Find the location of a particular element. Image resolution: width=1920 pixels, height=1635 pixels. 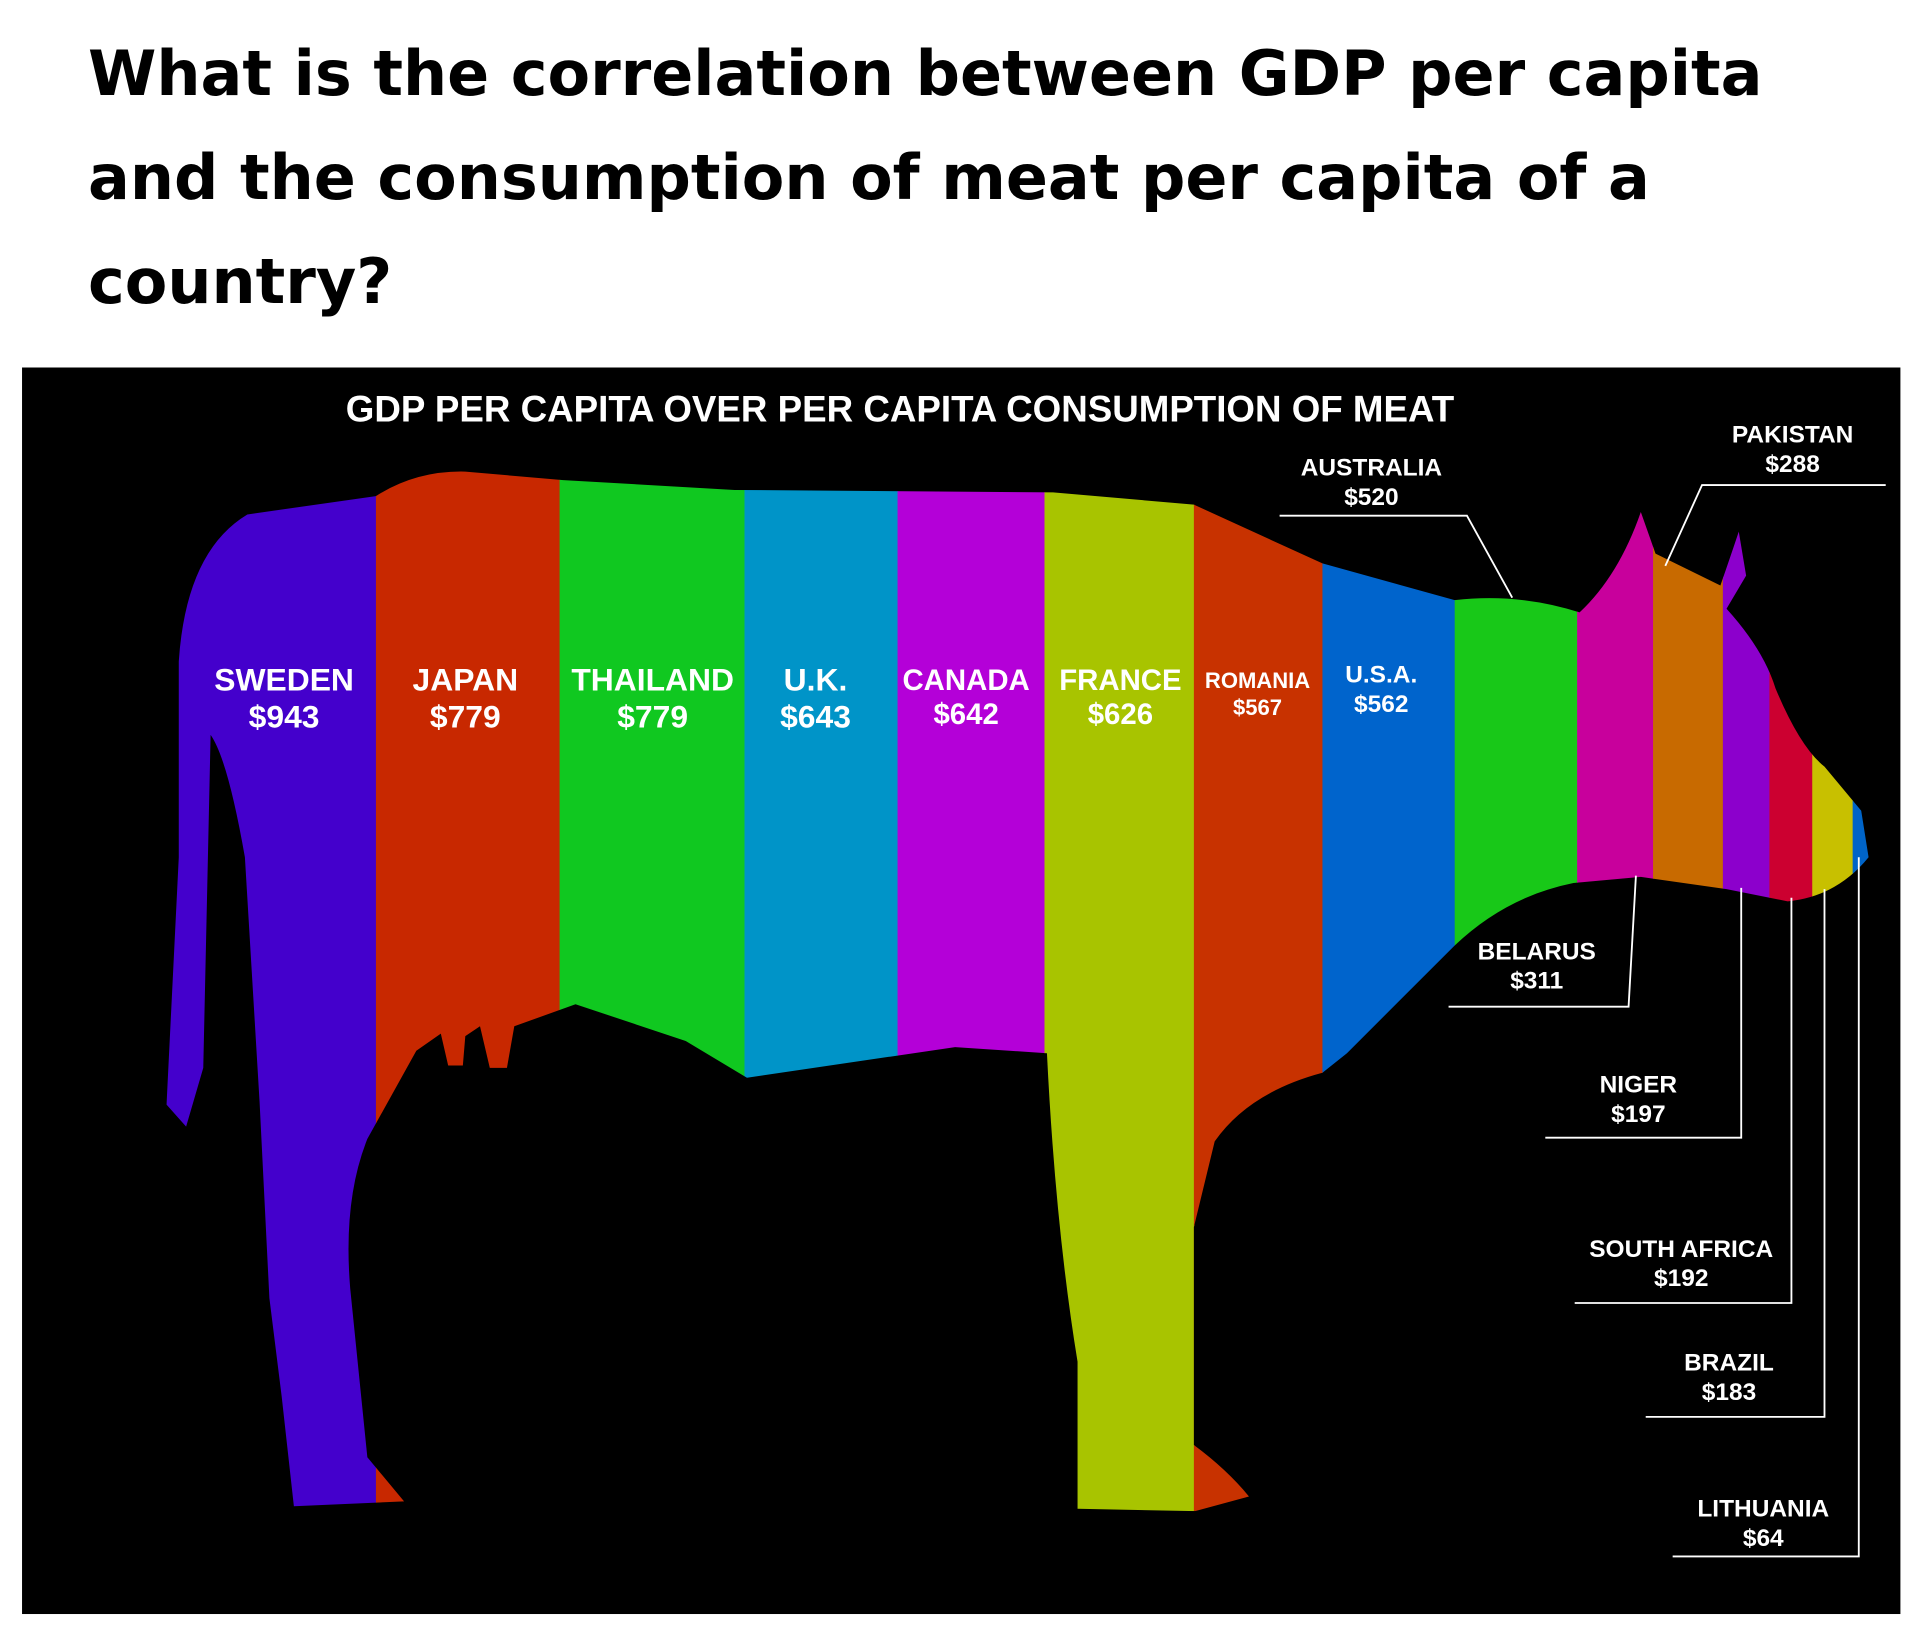

country-name: JAPAN is located at coordinates (466, 680).